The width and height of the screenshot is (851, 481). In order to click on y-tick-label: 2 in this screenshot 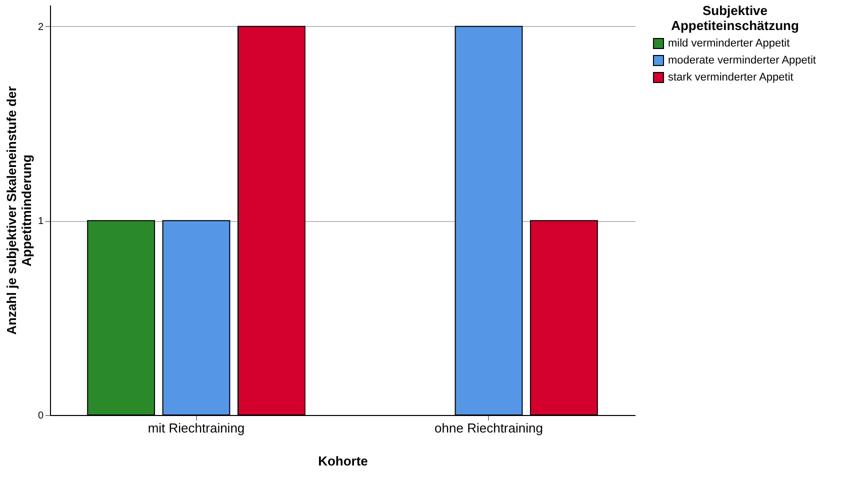, I will do `click(41, 27)`.